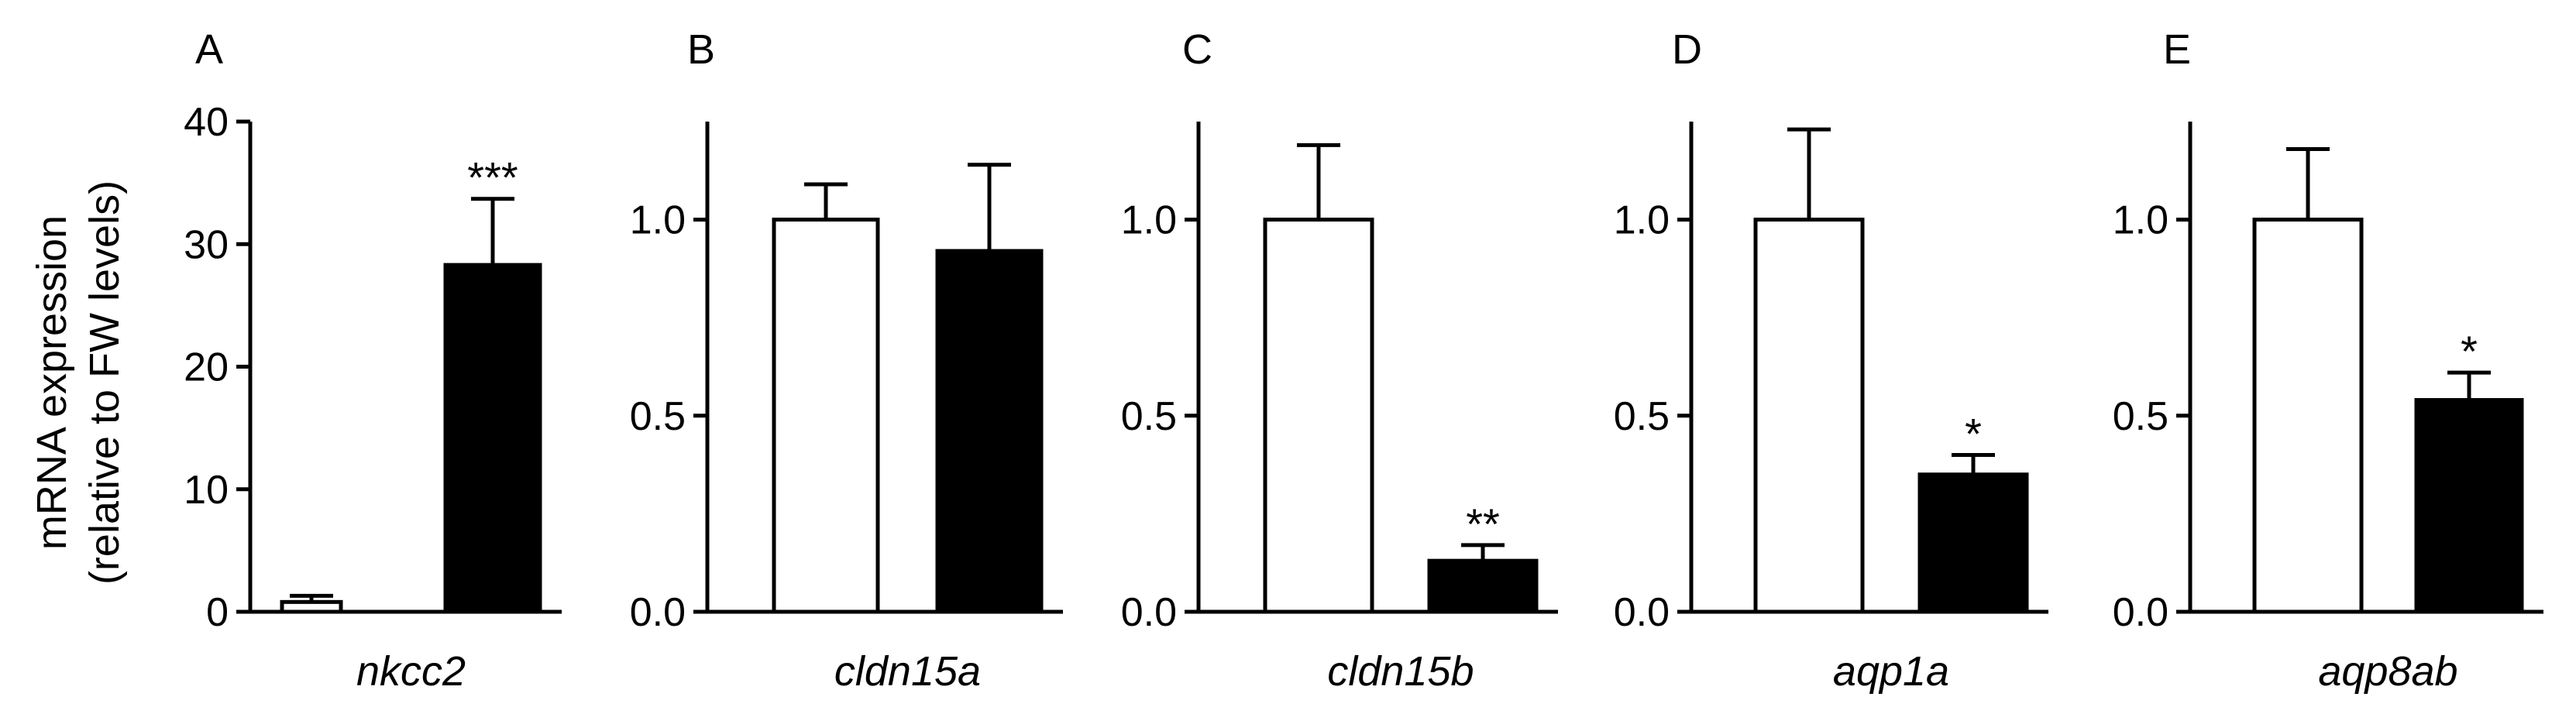 The width and height of the screenshot is (2576, 714). I want to click on x-axis-label: aqp1a, so click(1891, 672).